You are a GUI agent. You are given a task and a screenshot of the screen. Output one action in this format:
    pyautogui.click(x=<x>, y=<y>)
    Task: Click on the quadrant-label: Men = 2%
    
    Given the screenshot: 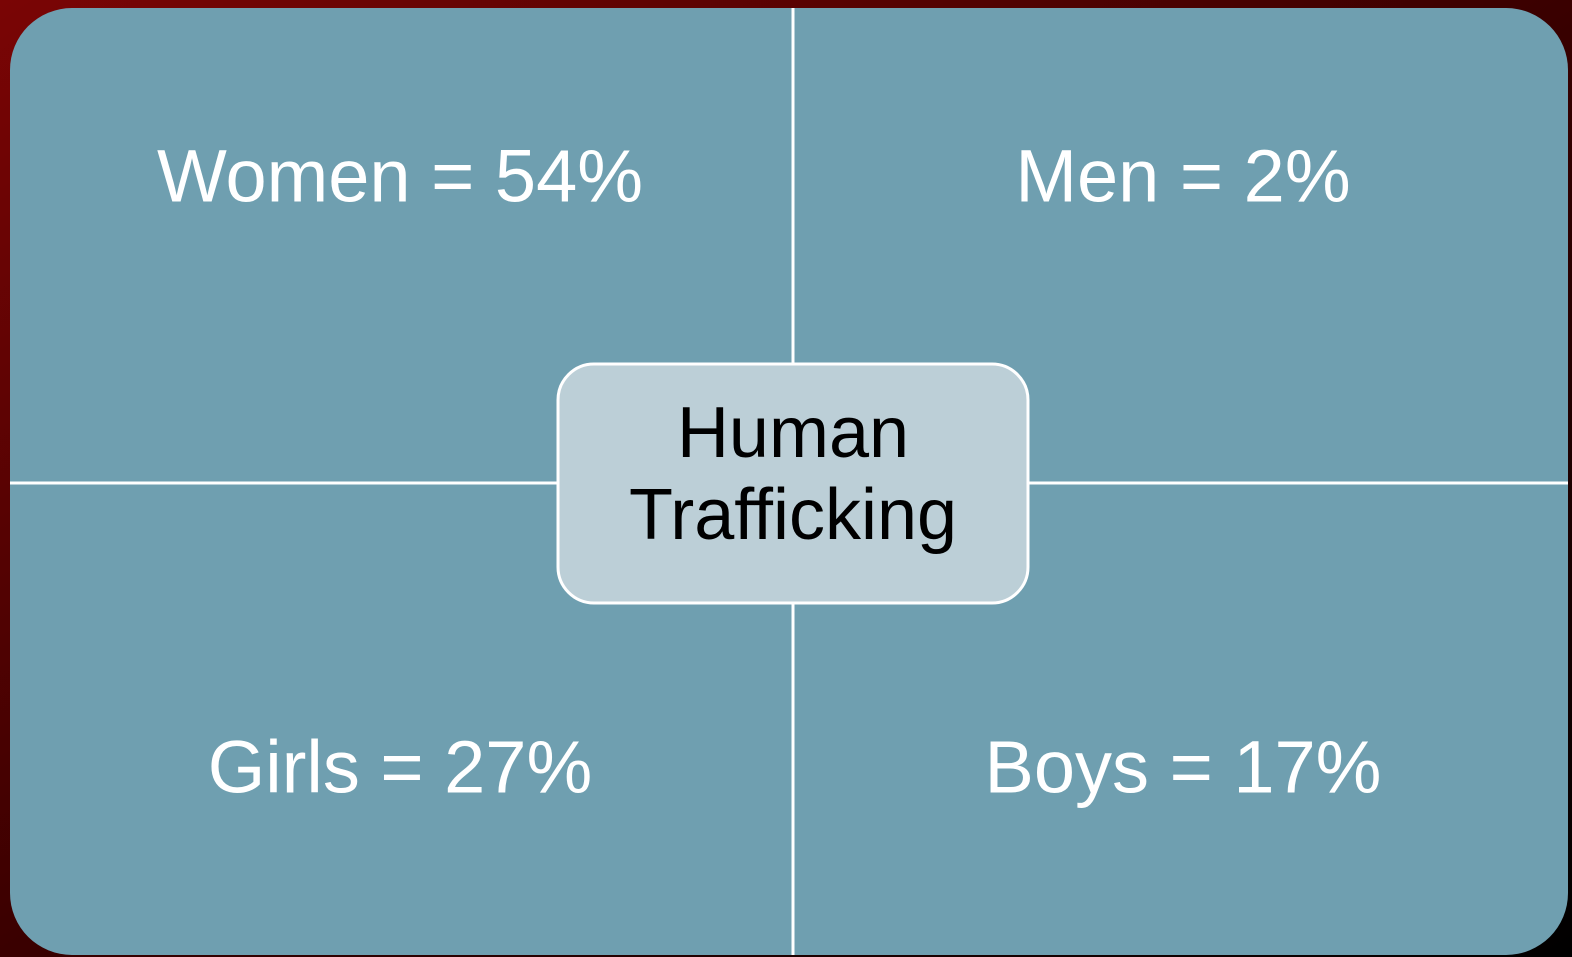 What is the action you would take?
    pyautogui.click(x=1182, y=176)
    